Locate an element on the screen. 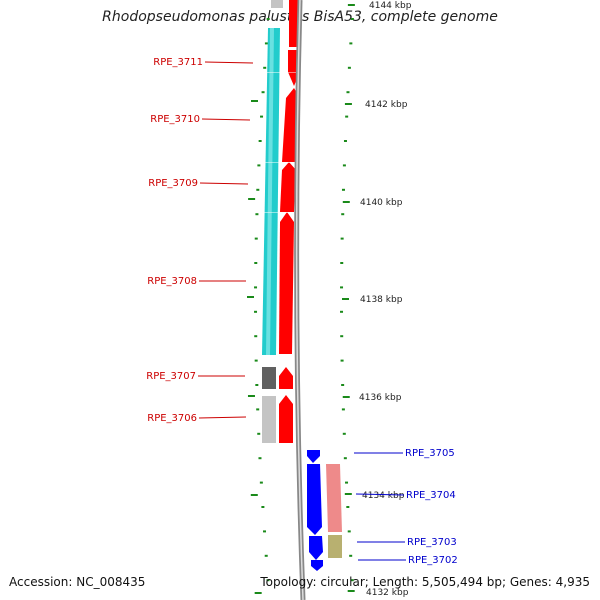 This screenshot has height=600, width=600. left-gene-label: RPE_3707 is located at coordinates (171, 376).